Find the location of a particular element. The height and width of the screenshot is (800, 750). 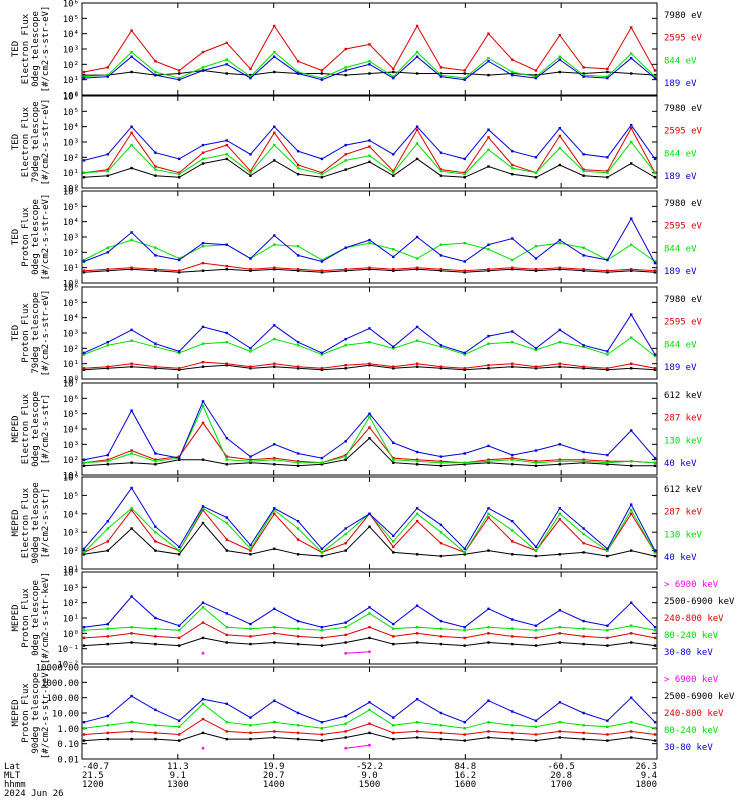

footer-date: 2024 Jun 26 is located at coordinates (34, 794).